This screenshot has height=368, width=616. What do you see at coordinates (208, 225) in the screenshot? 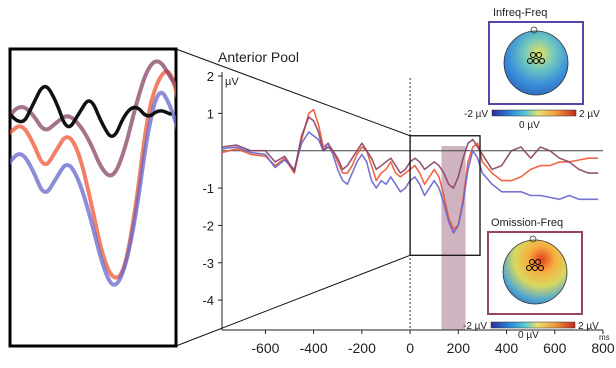
I see `y-tick-label: -2` at bounding box center [208, 225].